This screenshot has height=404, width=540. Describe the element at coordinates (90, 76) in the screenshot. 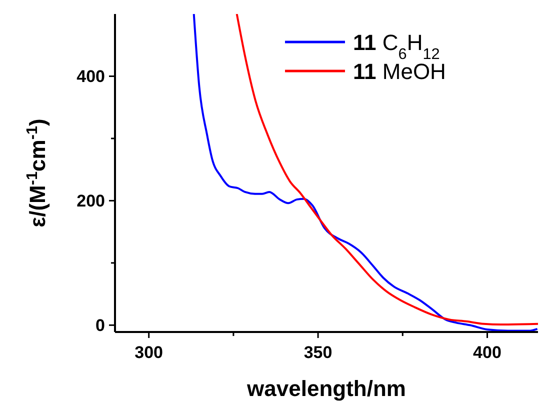

I see `y-tick-label: 400` at that location.